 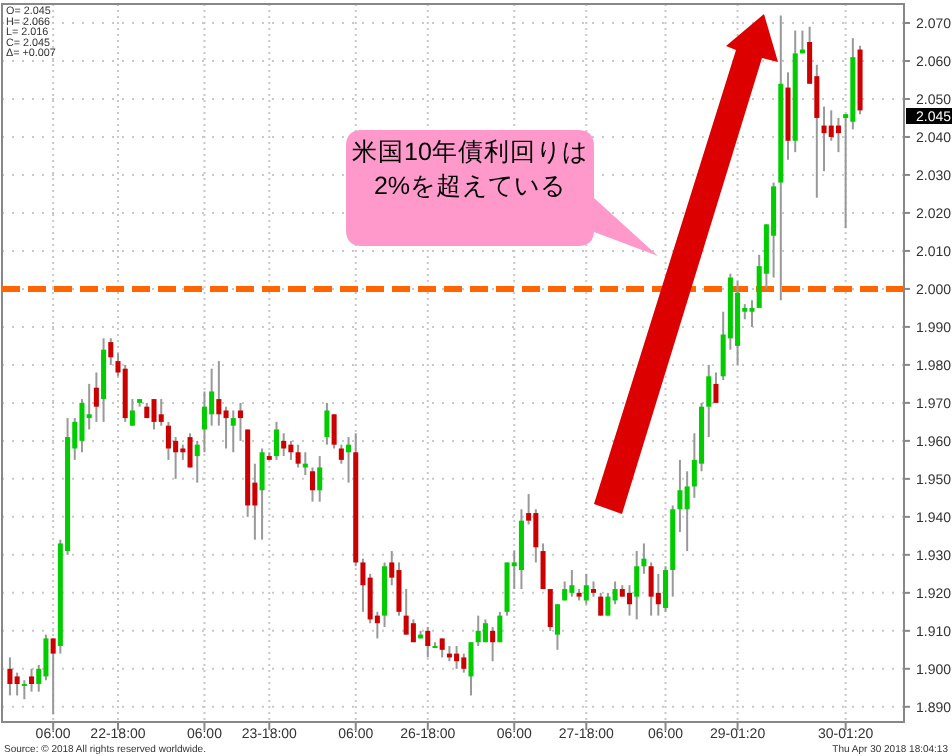 What do you see at coordinates (470, 169) in the screenshot?
I see `annotation: 米国10年債利回りは 2%を超えている` at bounding box center [470, 169].